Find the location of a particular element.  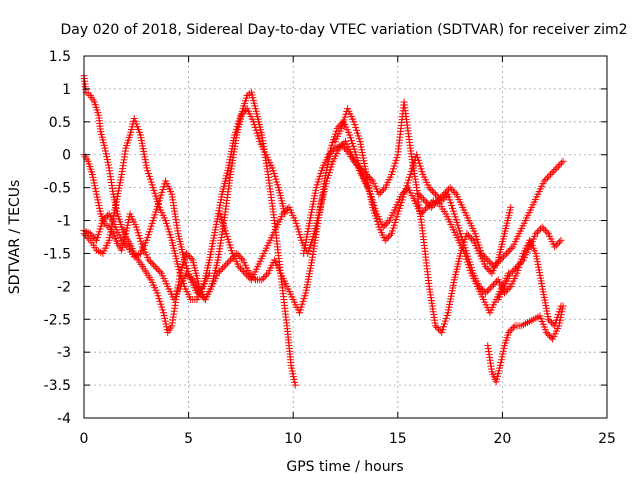

y-tick-label: -1 is located at coordinates (64, 222).